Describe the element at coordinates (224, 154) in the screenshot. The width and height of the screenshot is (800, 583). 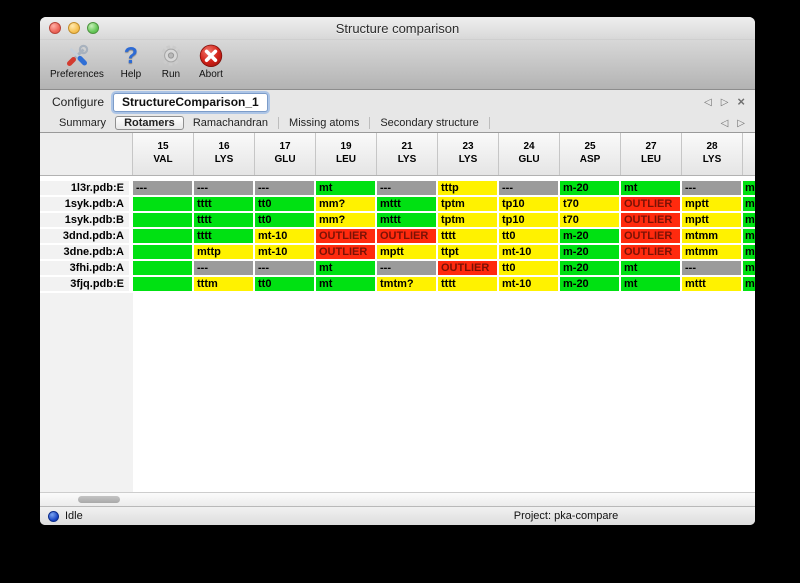
I see `column-header: 16 LYS` at that location.